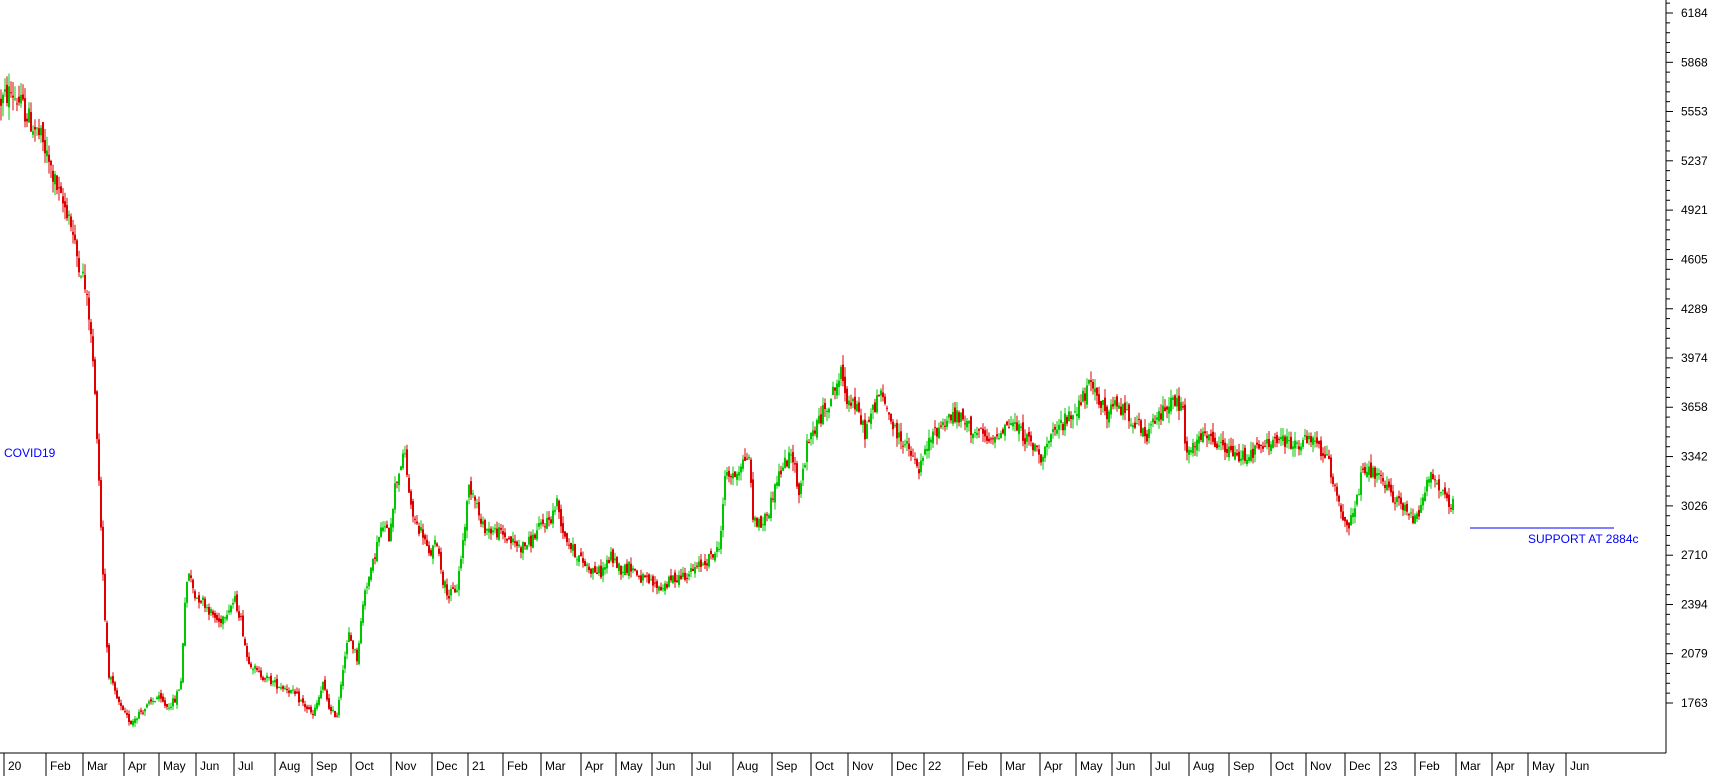  Describe the element at coordinates (364, 766) in the screenshot. I see `x-tick-label: Oct` at that location.